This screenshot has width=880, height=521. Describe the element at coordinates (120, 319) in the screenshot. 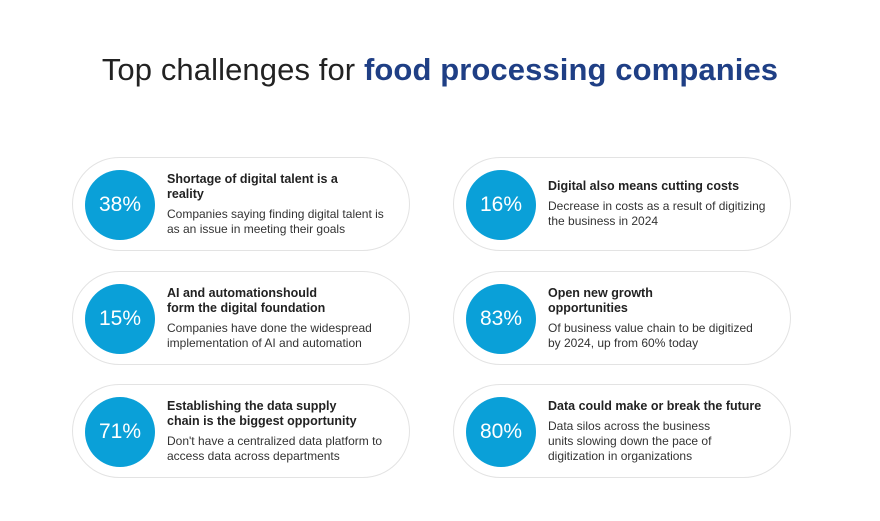

I see `percent-badge: 15%` at that location.